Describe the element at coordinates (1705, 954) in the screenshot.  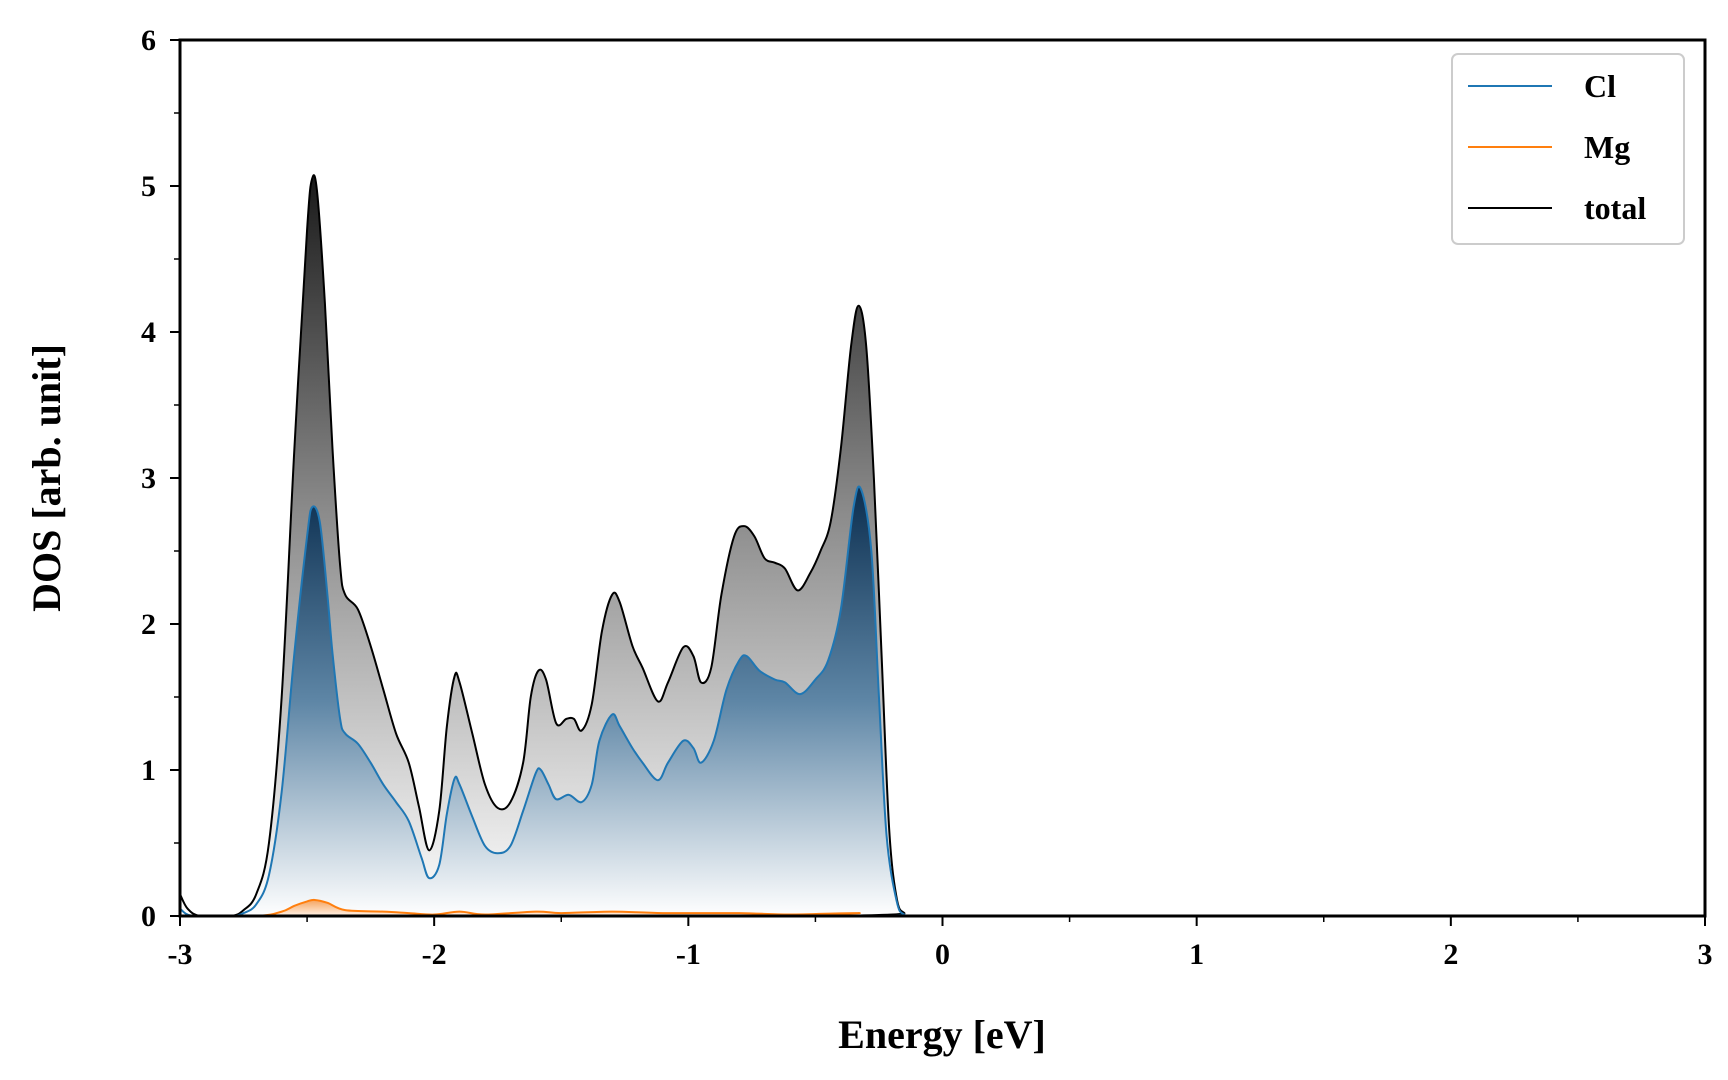
I see `x-tick-label: 3` at that location.